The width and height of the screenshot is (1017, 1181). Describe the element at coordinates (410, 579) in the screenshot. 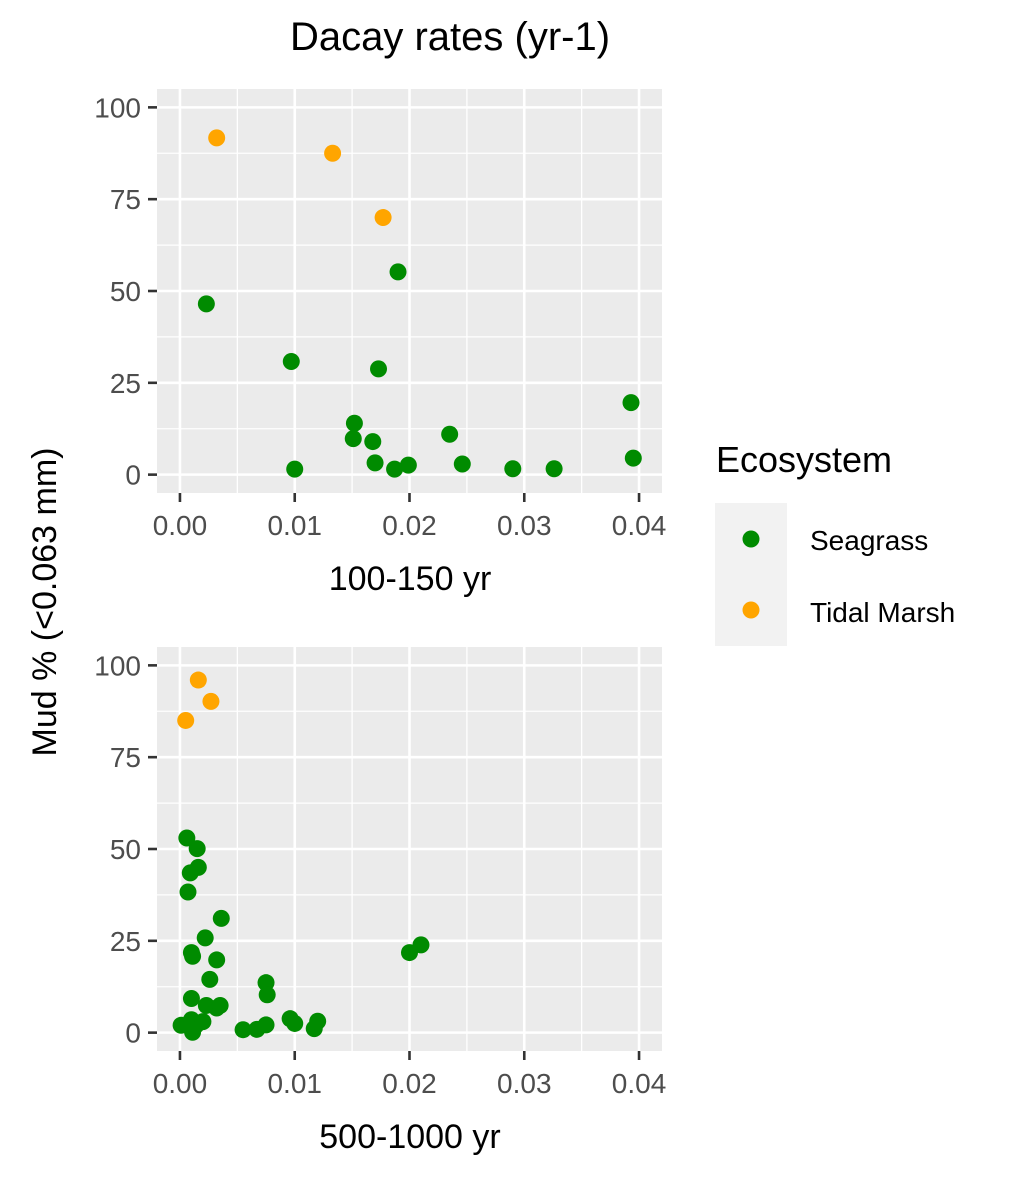

I see `x-axis-title-panel-1: 100-150 yr` at that location.